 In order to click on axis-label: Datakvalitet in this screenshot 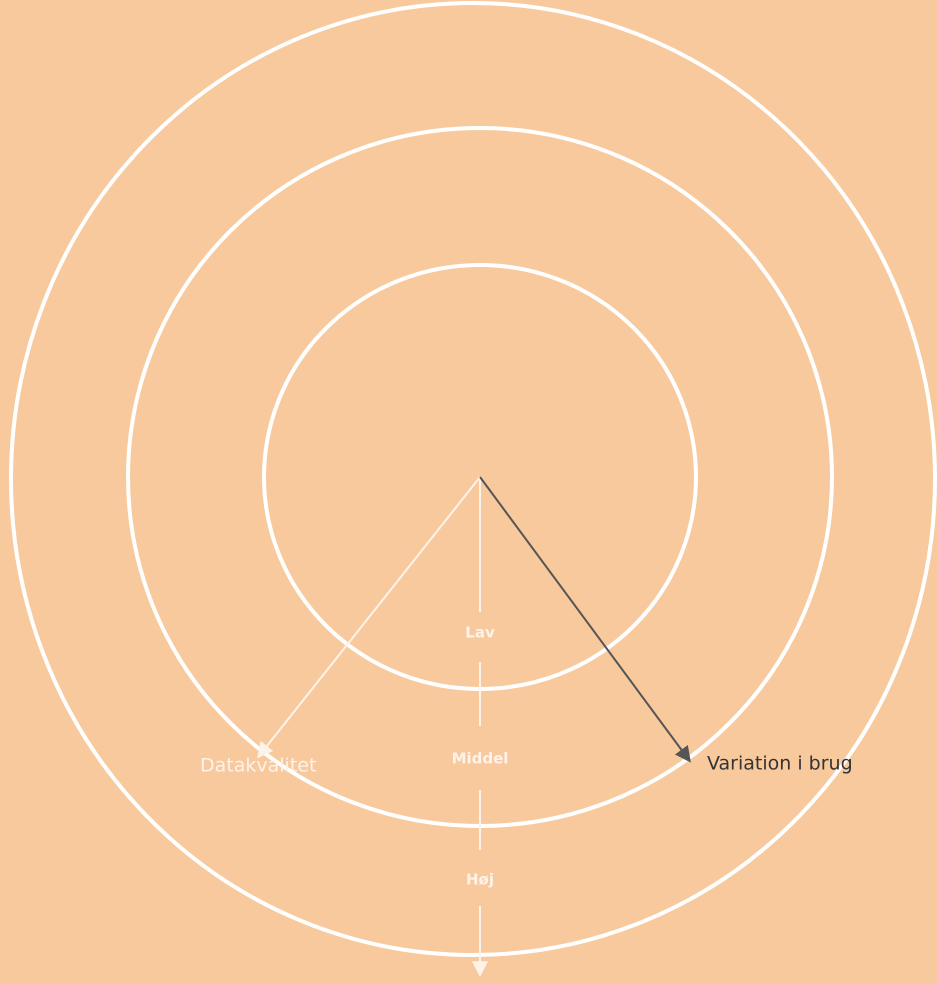, I will do `click(258, 766)`.